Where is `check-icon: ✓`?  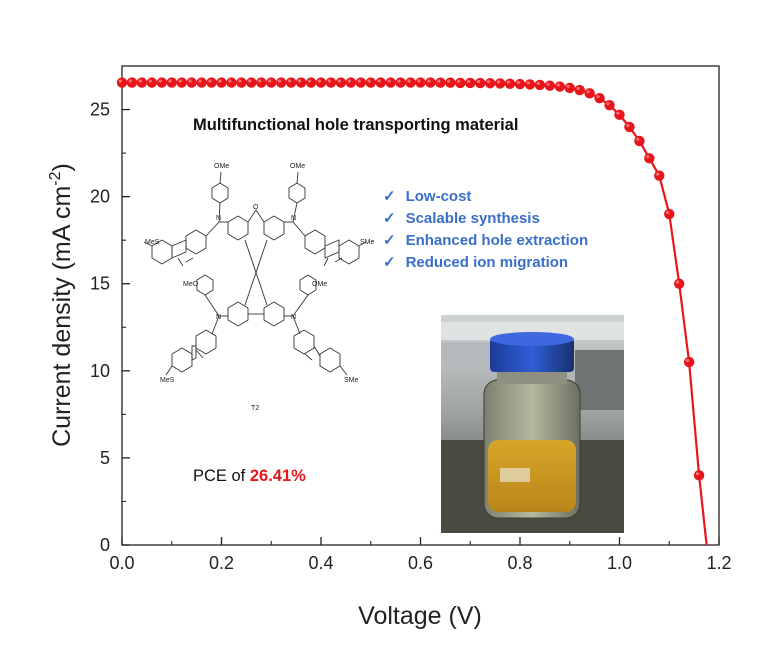
check-icon: ✓ is located at coordinates (389, 262).